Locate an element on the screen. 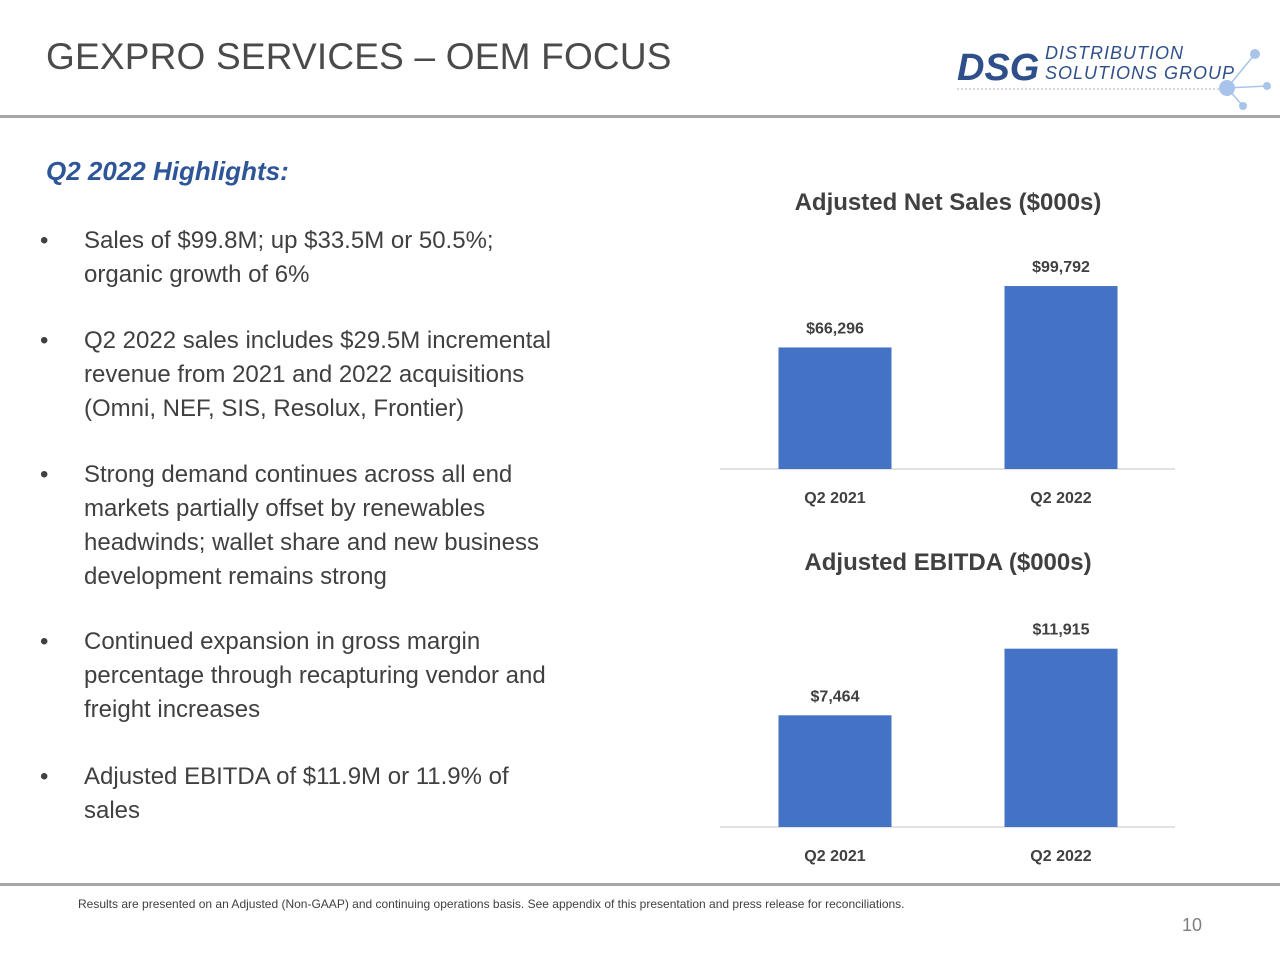 The width and height of the screenshot is (1280, 960). data-label: $99,792 is located at coordinates (1061, 267).